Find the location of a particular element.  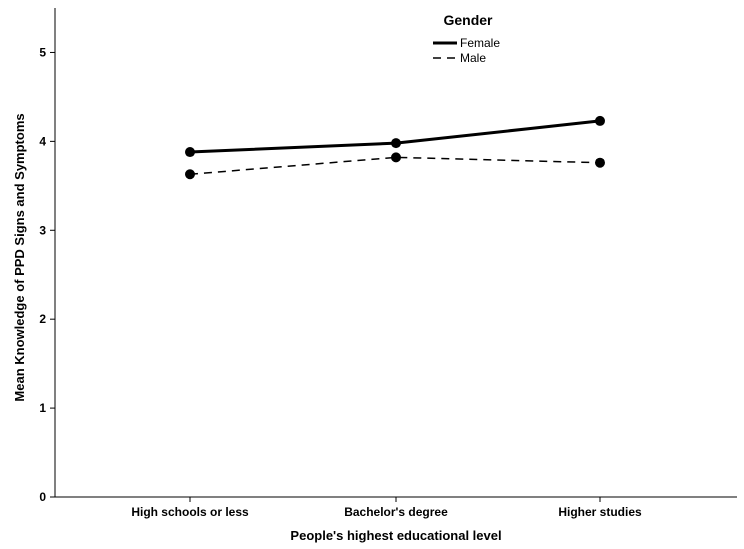

legend-label-male: Male is located at coordinates (473, 58).